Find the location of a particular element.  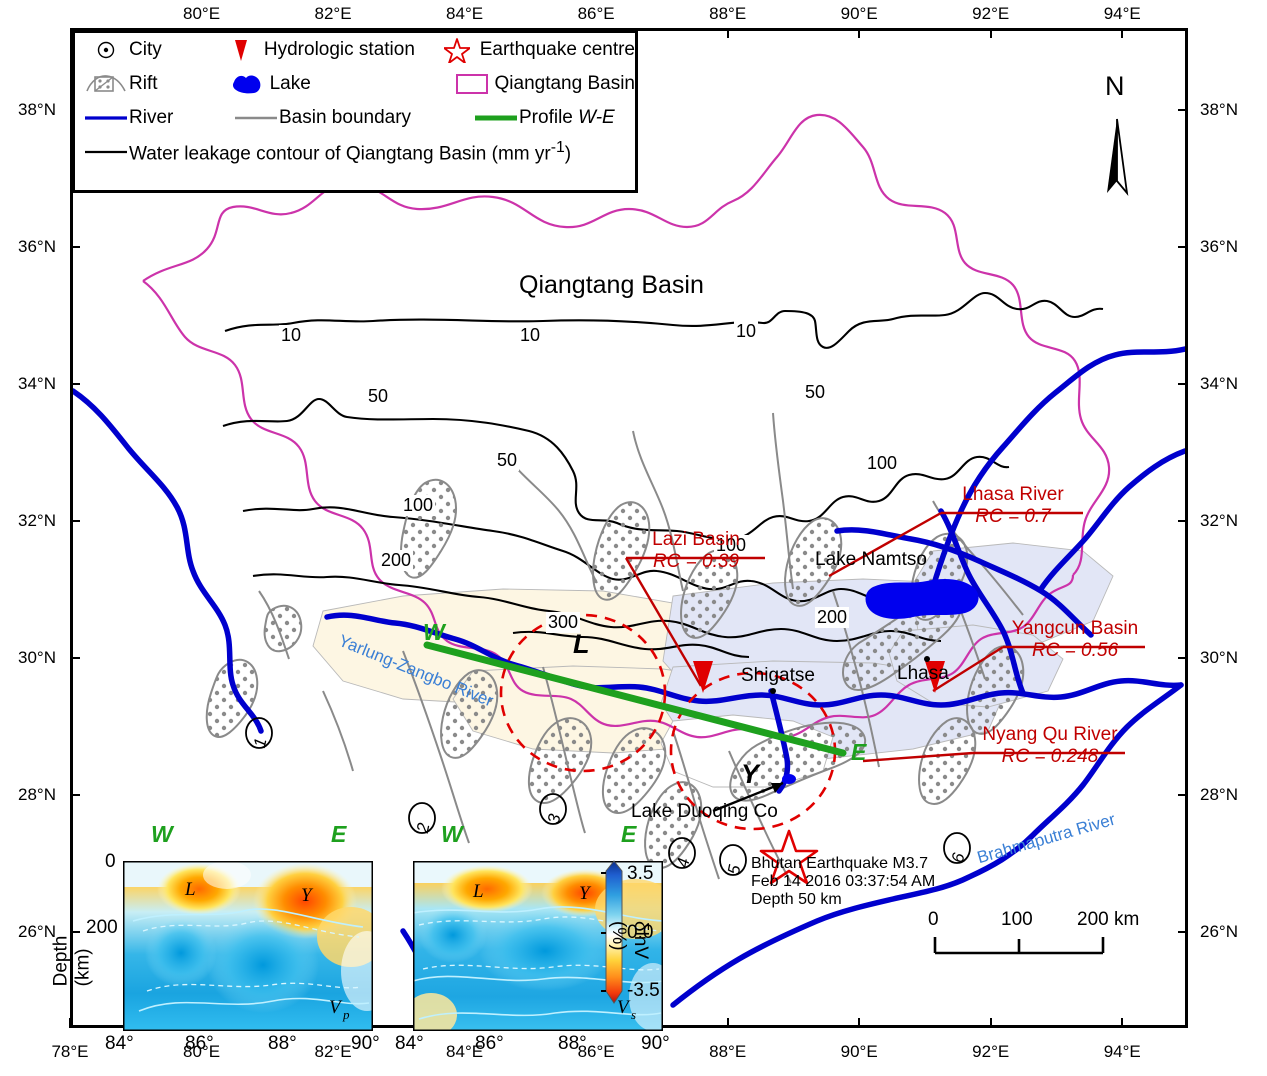

contour-label-300-11: 300 is located at coordinates (563, 622).